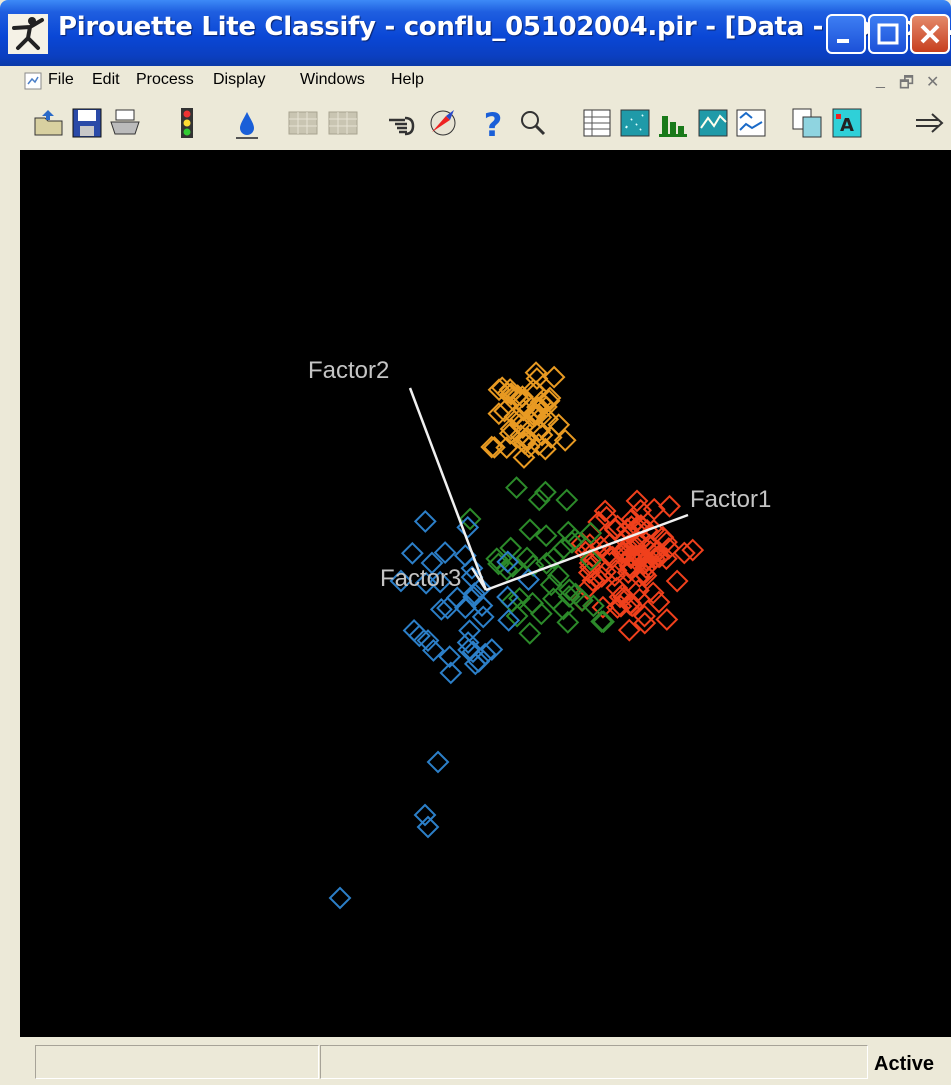 The height and width of the screenshot is (1085, 951). Describe the element at coordinates (448, 489) in the screenshot. I see `factor2-axis-line` at that location.